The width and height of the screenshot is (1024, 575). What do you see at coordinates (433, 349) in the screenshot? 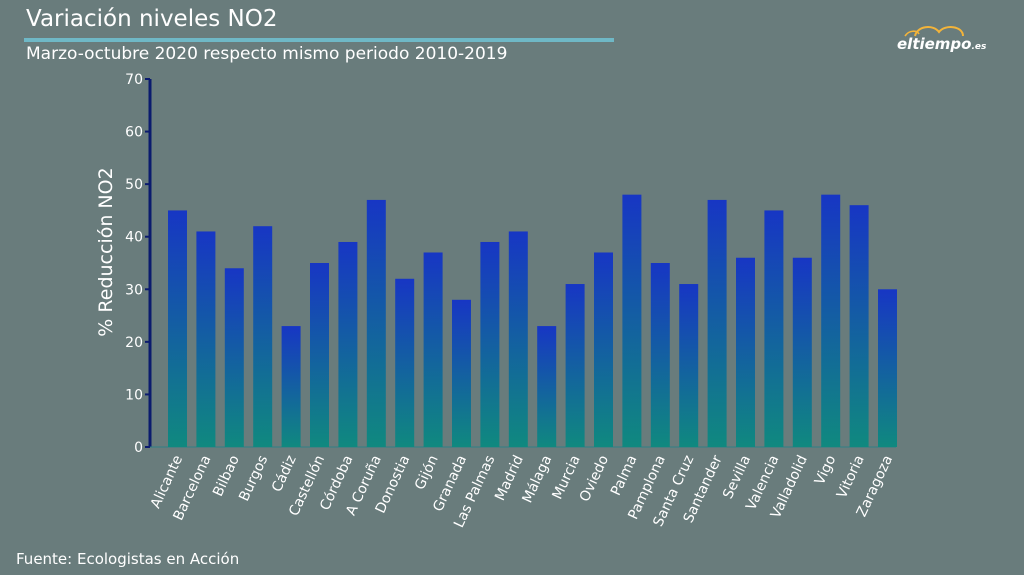
I see `bar-gijón` at bounding box center [433, 349].